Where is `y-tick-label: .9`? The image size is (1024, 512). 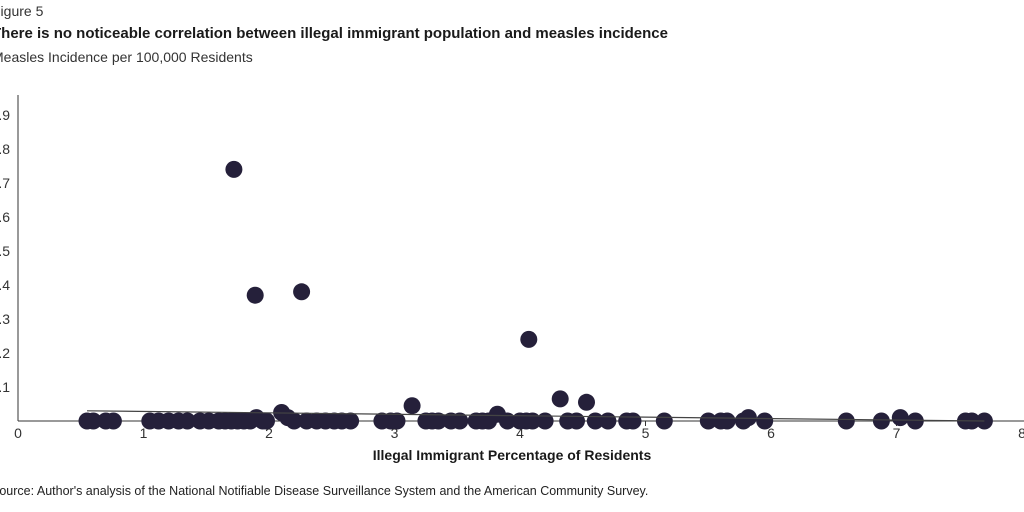
y-tick-label: .9 is located at coordinates (5, 115).